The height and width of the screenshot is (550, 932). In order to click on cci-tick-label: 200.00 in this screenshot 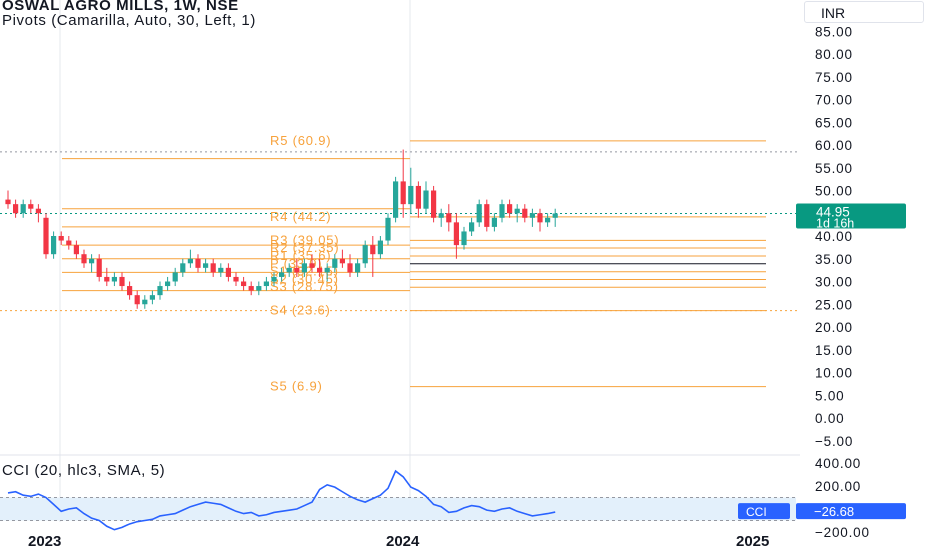, I will do `click(838, 486)`.